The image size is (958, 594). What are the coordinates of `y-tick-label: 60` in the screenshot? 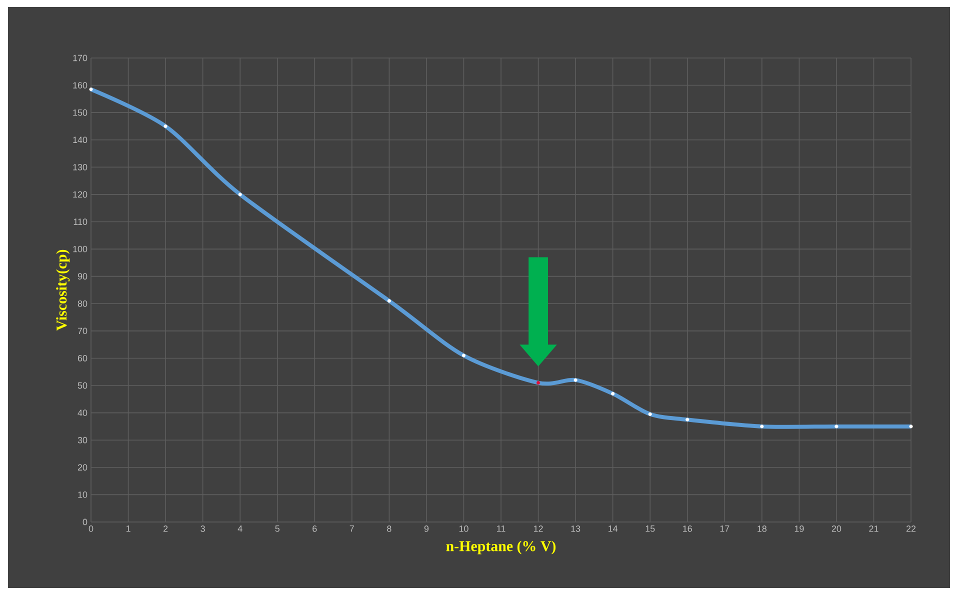 It's located at (83, 358).